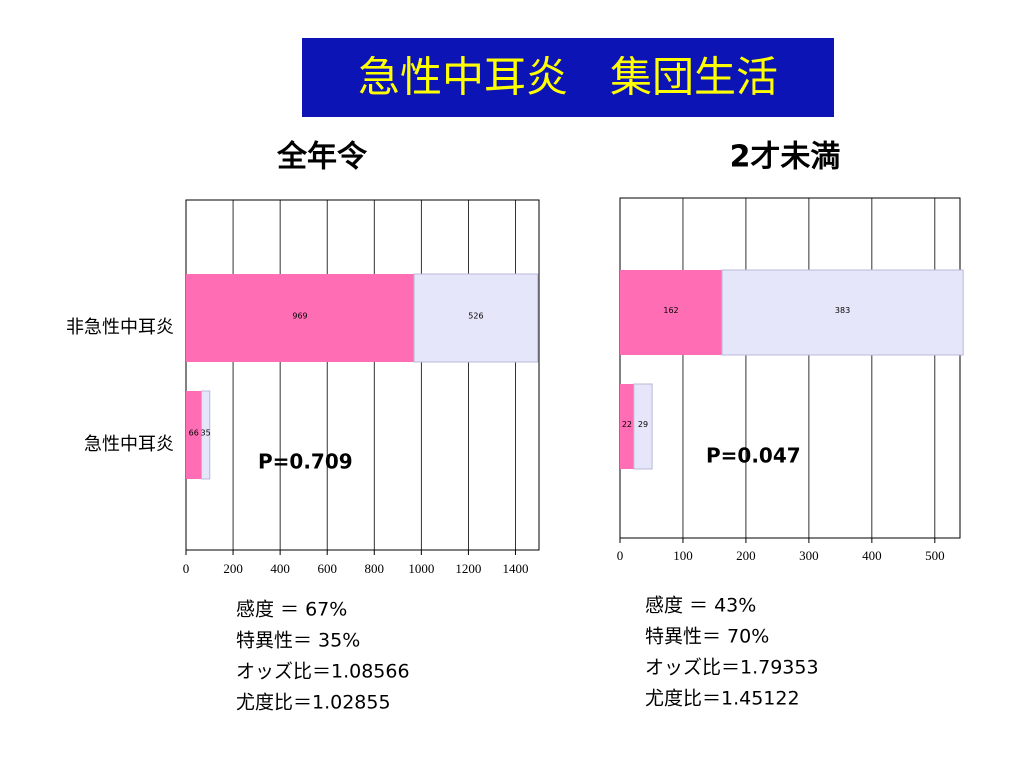 The image size is (1024, 768). I want to click on slide-title: 急性中耳炎 集団生活, so click(568, 77).